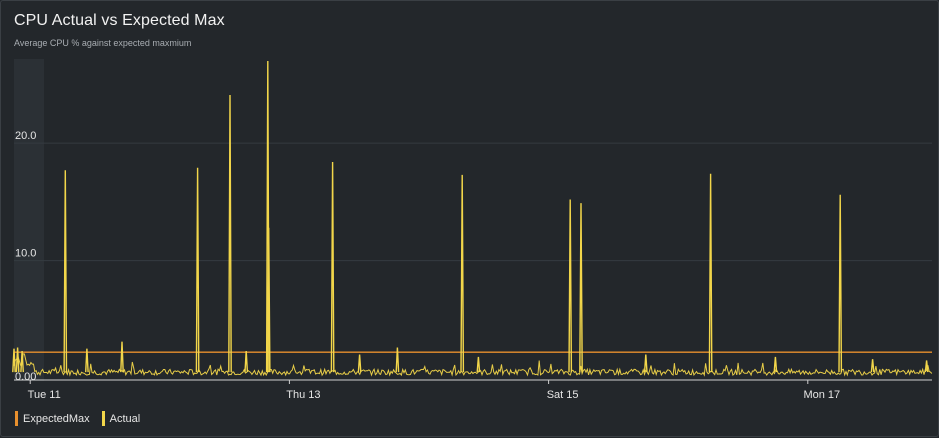 This screenshot has height=438, width=939. I want to click on x-tick-label: Mon 17, so click(821, 395).